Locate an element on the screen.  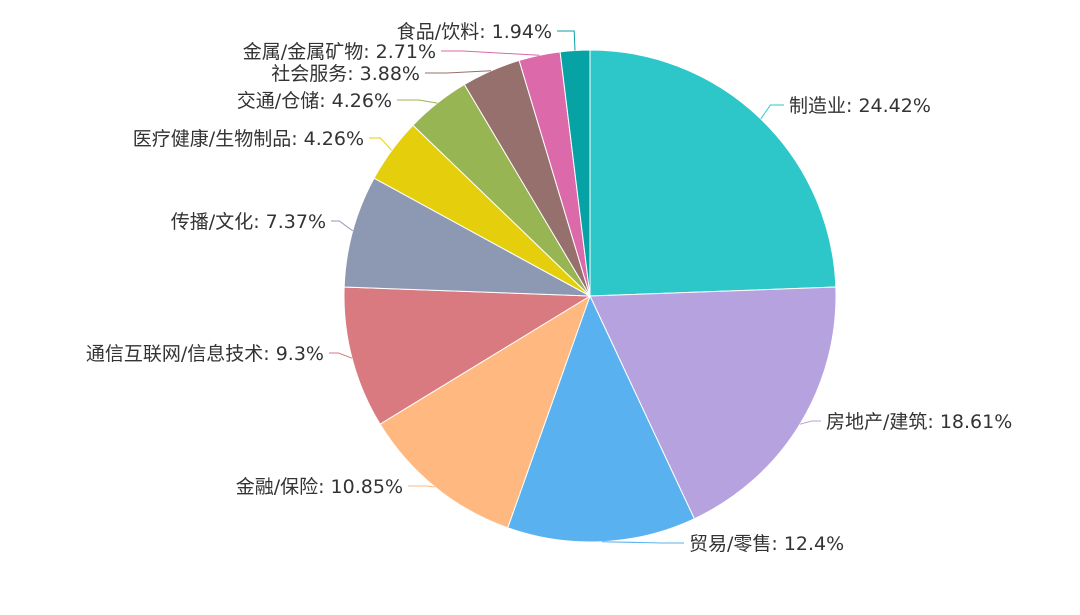
slice-label: 交通/仓储: 4.26% is located at coordinates (314, 101).